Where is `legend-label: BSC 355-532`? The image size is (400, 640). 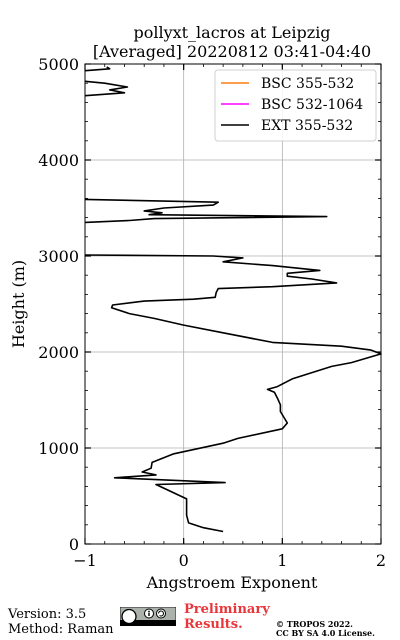
legend-label: BSC 355-532 is located at coordinates (307, 84).